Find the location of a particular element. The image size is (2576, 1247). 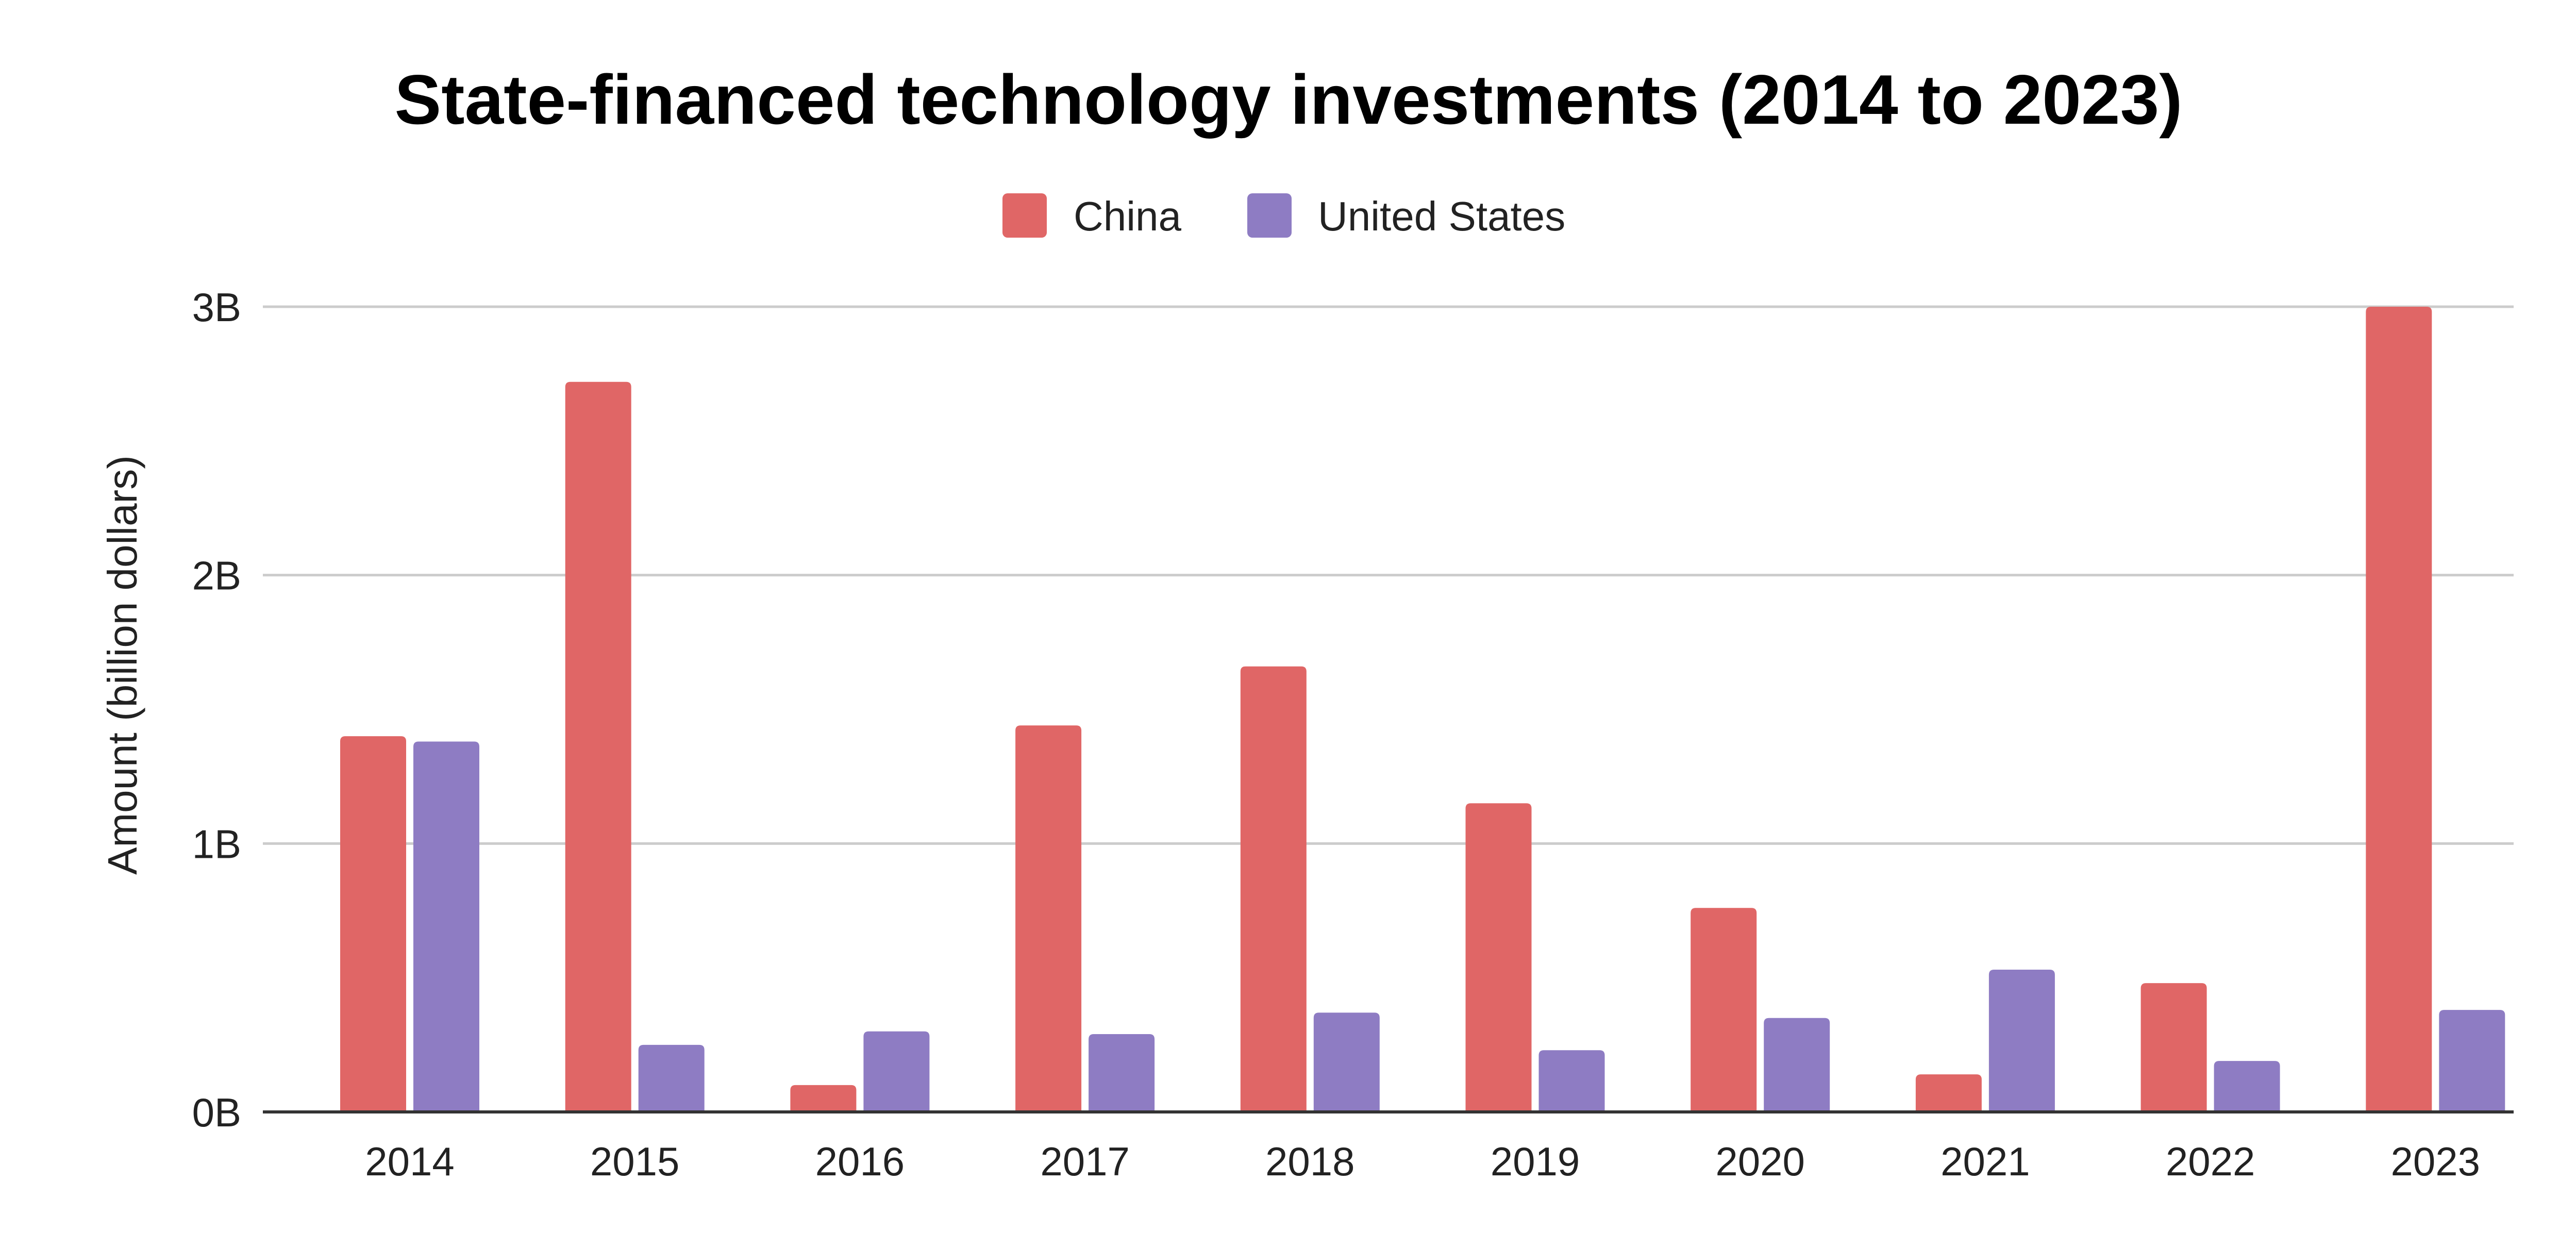

legend-label: United States is located at coordinates (1441, 216).